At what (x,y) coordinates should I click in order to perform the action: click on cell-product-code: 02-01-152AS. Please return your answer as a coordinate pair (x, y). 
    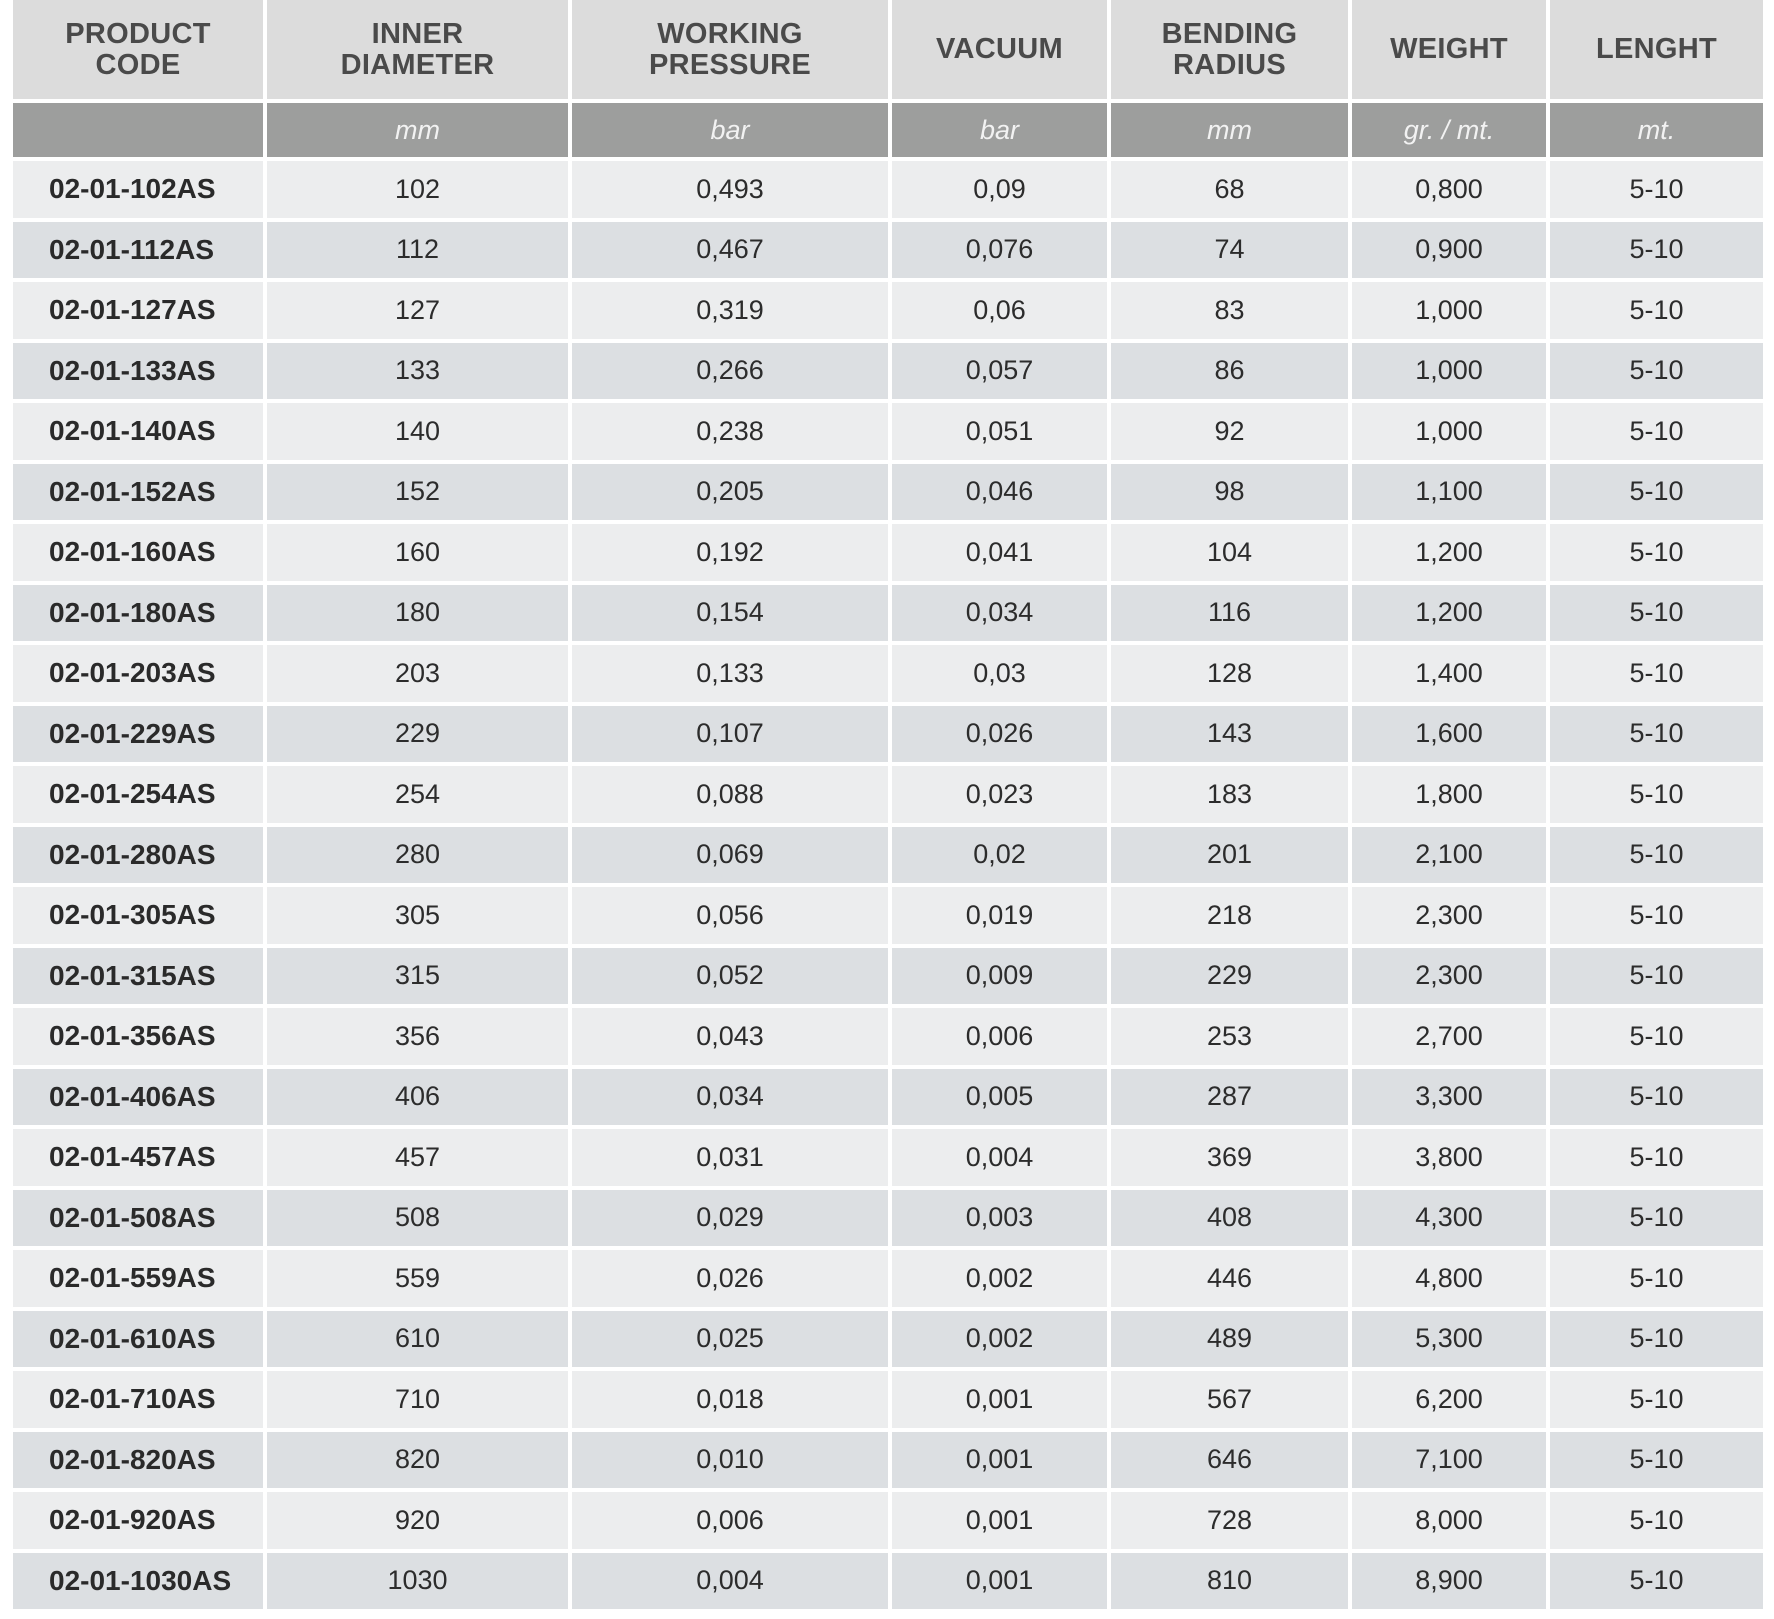
    Looking at the image, I should click on (140, 493).